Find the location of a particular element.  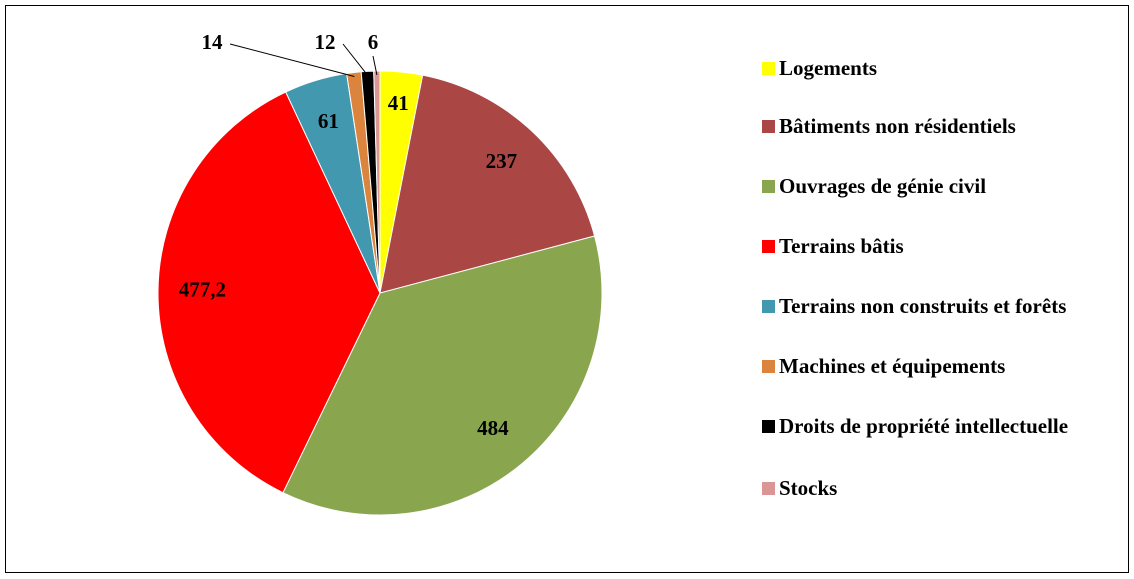

data-label: 237 is located at coordinates (502, 161).